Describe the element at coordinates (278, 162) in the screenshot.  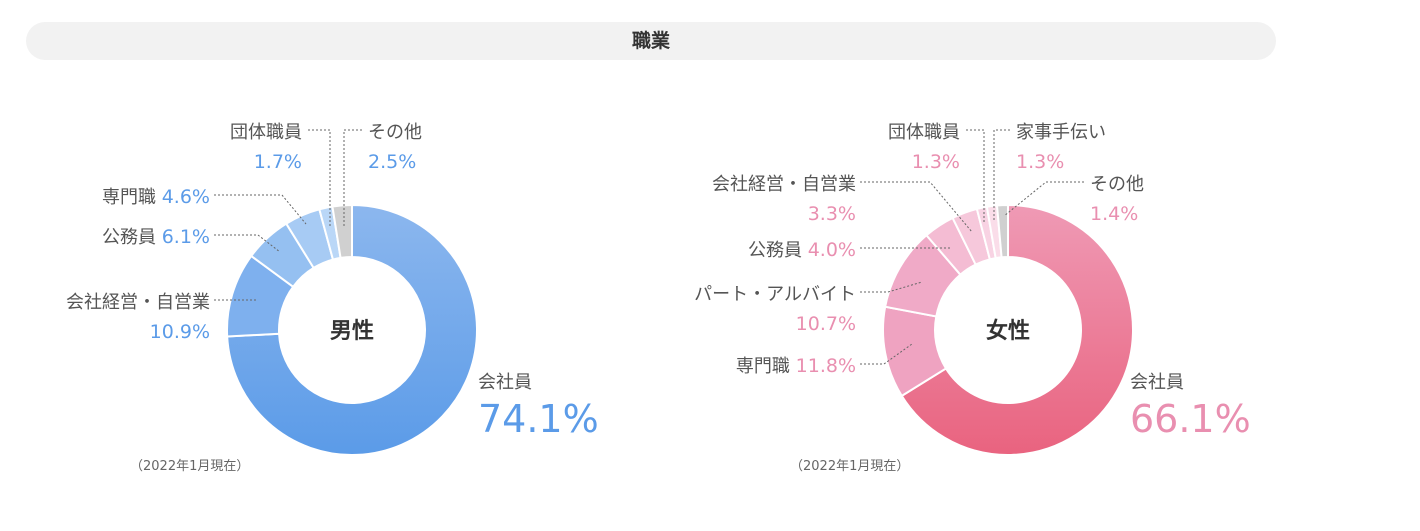
I see `slice-value-label: 1.7%` at that location.